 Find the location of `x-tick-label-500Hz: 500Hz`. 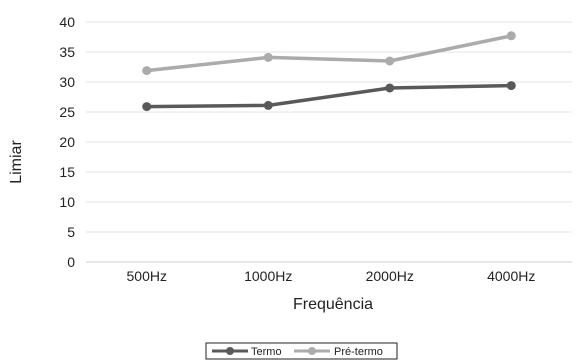

x-tick-label-500Hz: 500Hz is located at coordinates (147, 276).